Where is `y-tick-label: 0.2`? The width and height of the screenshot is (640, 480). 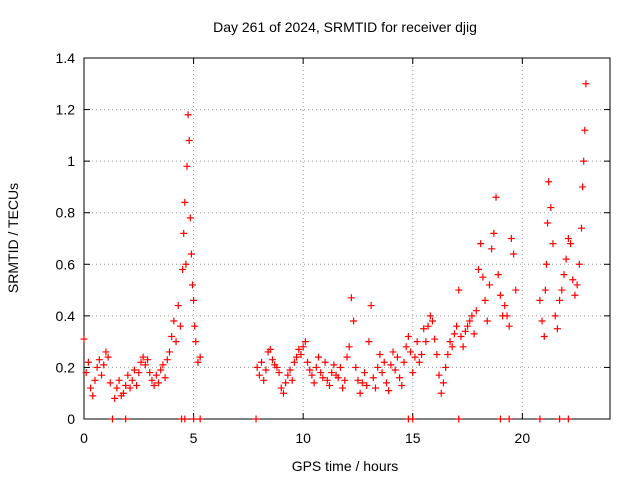
y-tick-label: 0.2 is located at coordinates (66, 367).